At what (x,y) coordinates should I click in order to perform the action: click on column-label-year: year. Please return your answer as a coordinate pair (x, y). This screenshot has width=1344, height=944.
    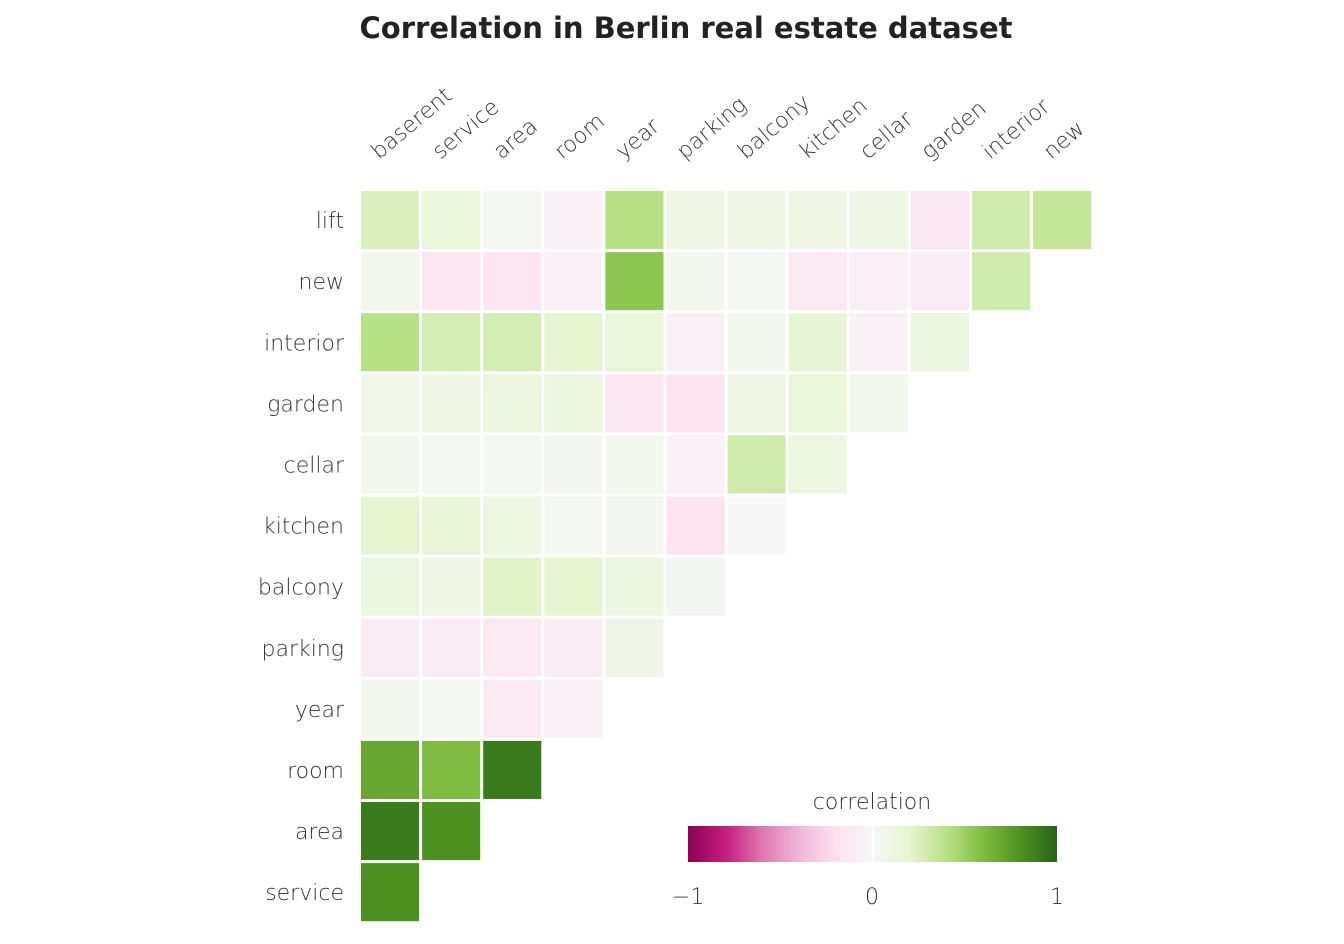
    Looking at the image, I should click on (638, 138).